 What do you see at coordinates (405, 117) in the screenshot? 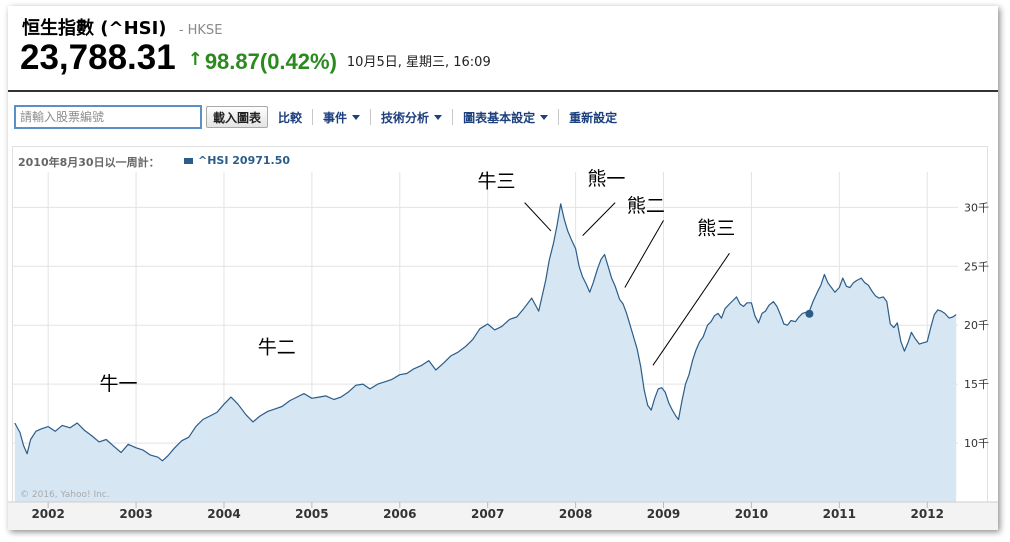
I see `technical-analysis-label: 技術分析` at bounding box center [405, 117].